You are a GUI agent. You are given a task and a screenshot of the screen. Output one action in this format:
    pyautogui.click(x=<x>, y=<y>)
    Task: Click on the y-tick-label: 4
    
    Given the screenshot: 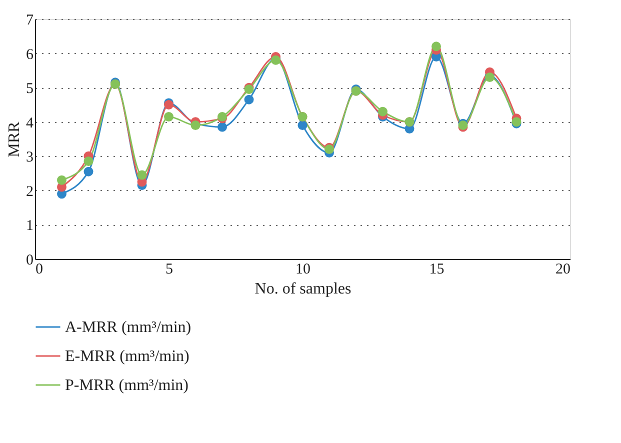 What is the action you would take?
    pyautogui.click(x=30, y=123)
    